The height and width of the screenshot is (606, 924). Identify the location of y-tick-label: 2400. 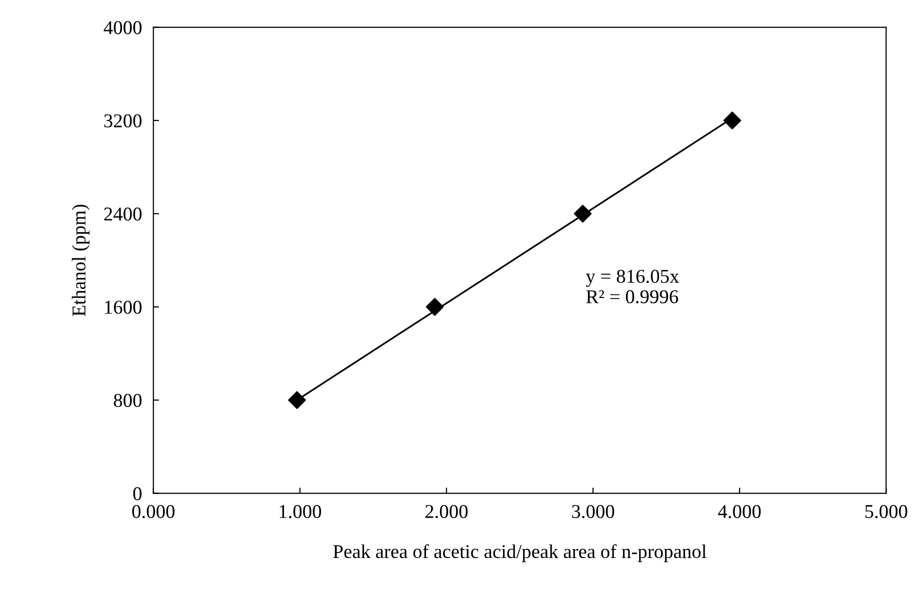
(123, 214).